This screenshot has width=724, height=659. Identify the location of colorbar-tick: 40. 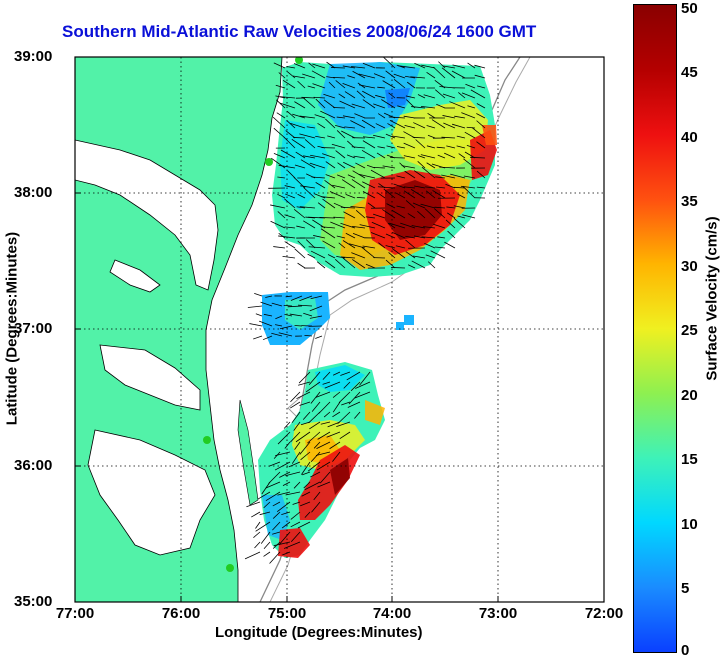
(689, 137).